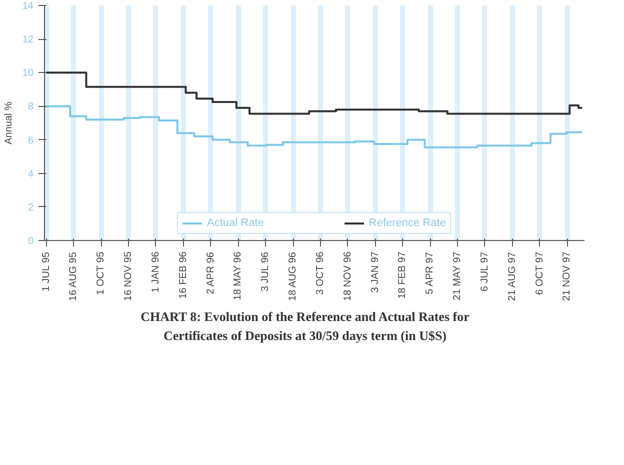  Describe the element at coordinates (238, 275) in the screenshot. I see `x-tick-label: 18 MAY 96` at that location.